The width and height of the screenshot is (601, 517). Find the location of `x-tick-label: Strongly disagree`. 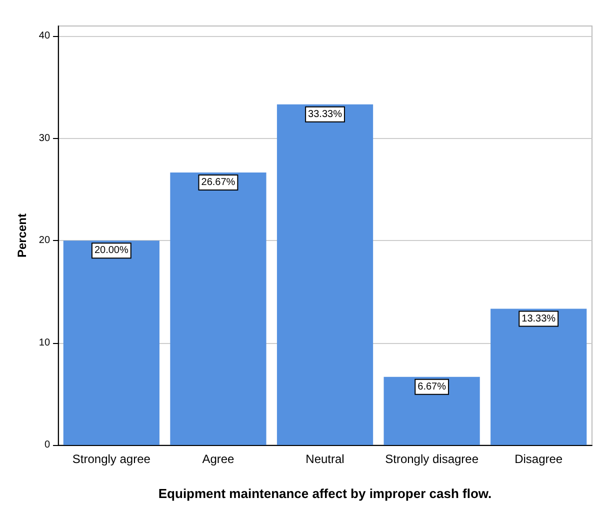

x-tick-label: Strongly disagree is located at coordinates (432, 459).